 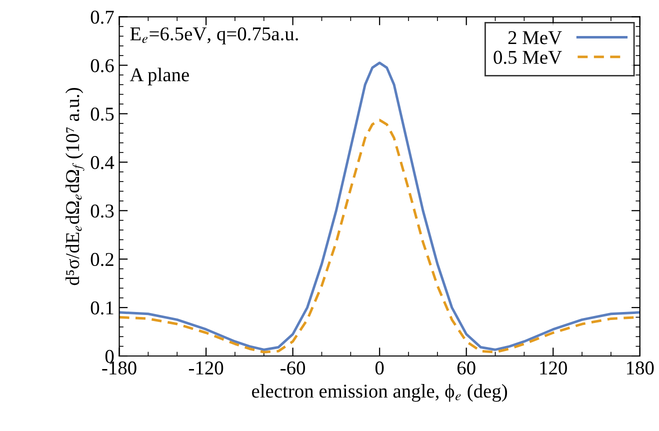 What do you see at coordinates (102, 114) in the screenshot?
I see `y-tick-label: 0.5` at bounding box center [102, 114].